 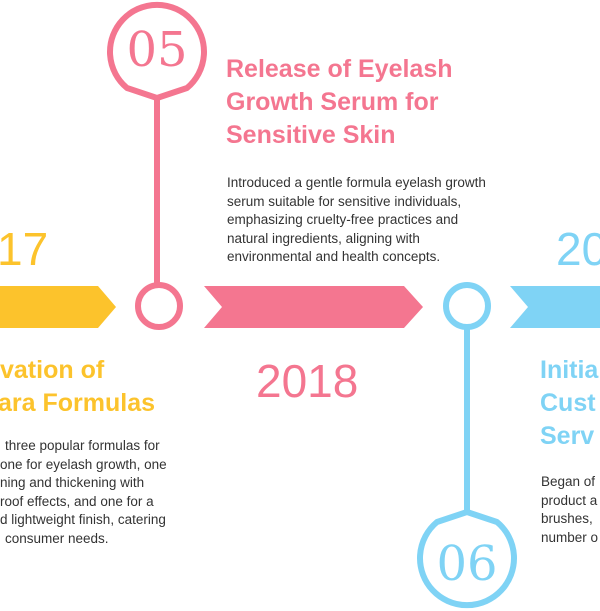 I want to click on title-line: Cust, so click(x=568, y=403).